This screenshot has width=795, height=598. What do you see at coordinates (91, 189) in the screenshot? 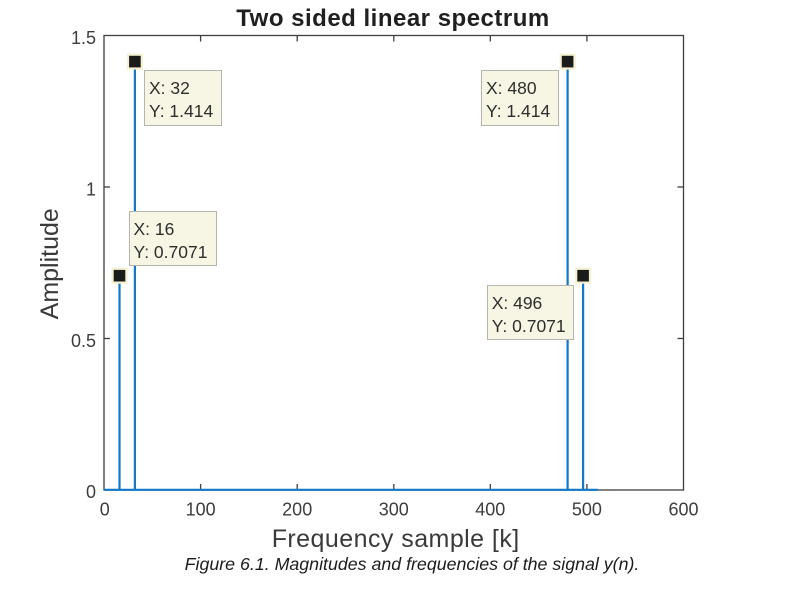
I see `svg-text: 1` at bounding box center [91, 189].